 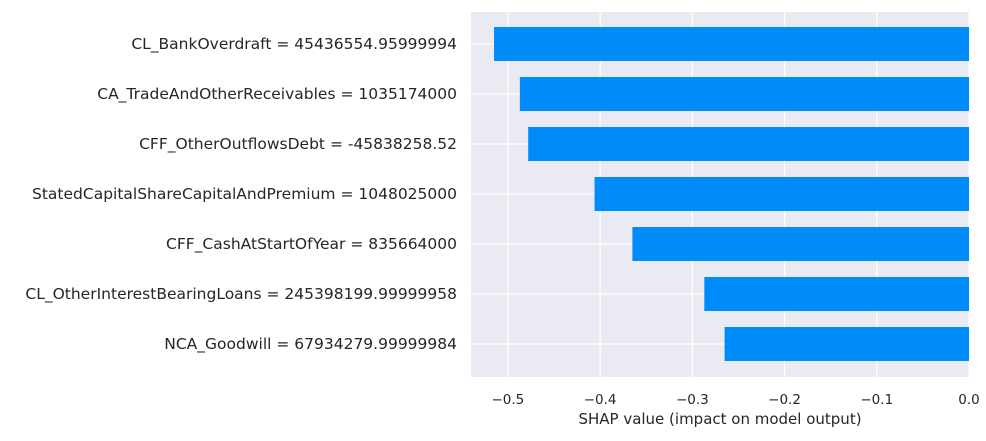 I want to click on x-axis-label: SHAP value (impact on model output), so click(x=719, y=419).